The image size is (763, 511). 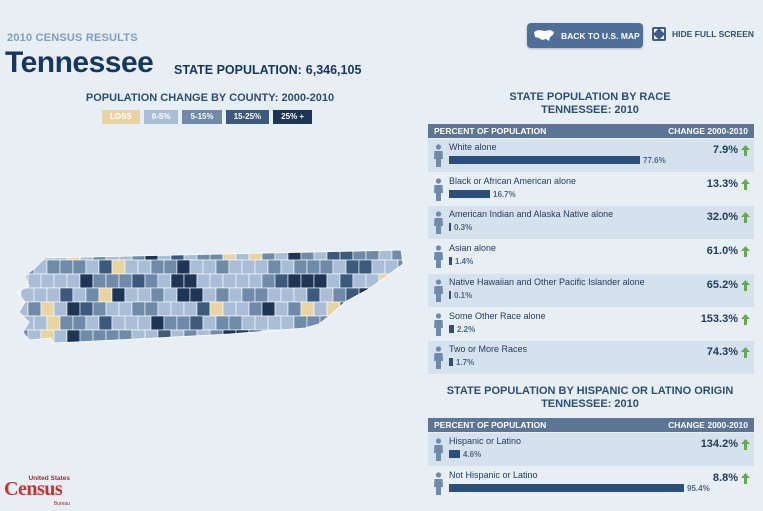 I want to click on race-row: White alone 77.6% 7.9%, so click(x=591, y=155).